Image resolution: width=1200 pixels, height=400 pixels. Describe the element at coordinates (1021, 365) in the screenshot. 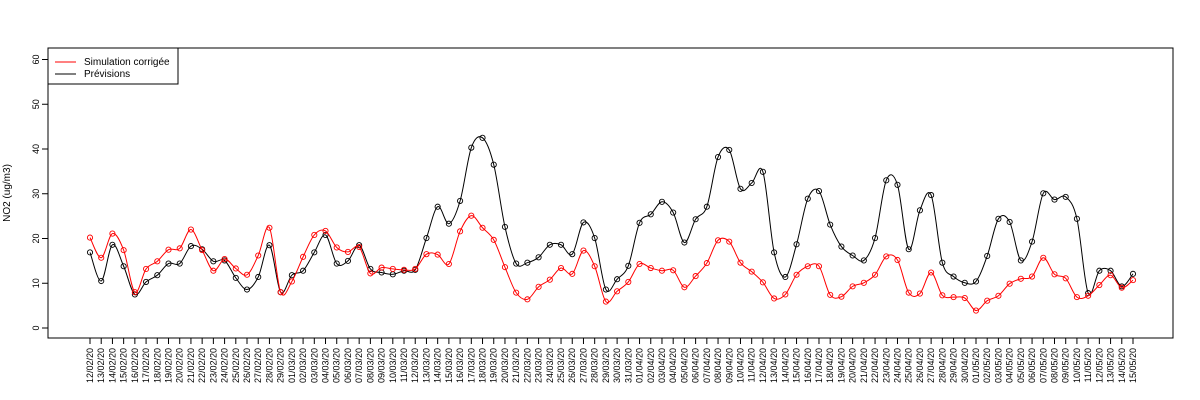

I see `x-tick-label: 05/05/20` at that location.